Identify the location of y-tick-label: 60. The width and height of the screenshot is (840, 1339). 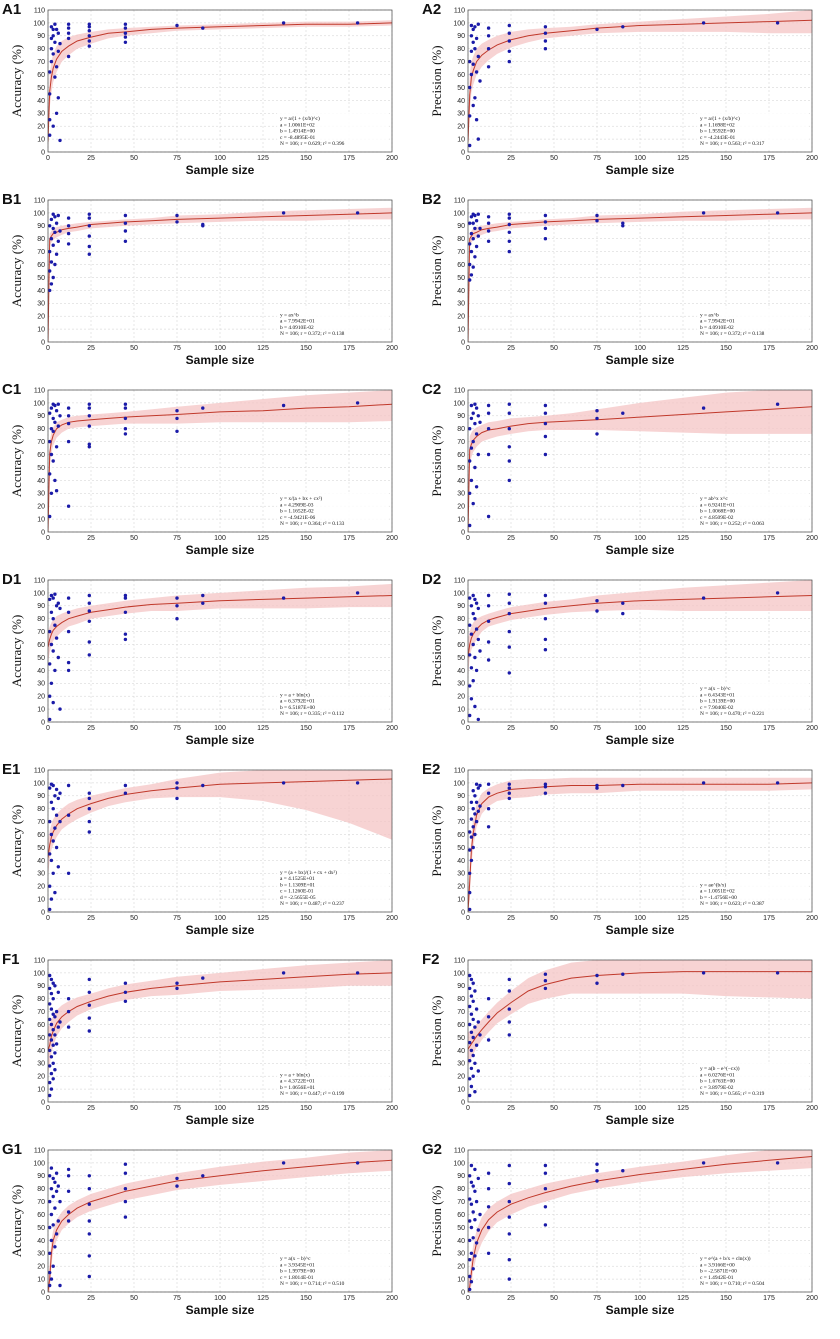
(41, 455).